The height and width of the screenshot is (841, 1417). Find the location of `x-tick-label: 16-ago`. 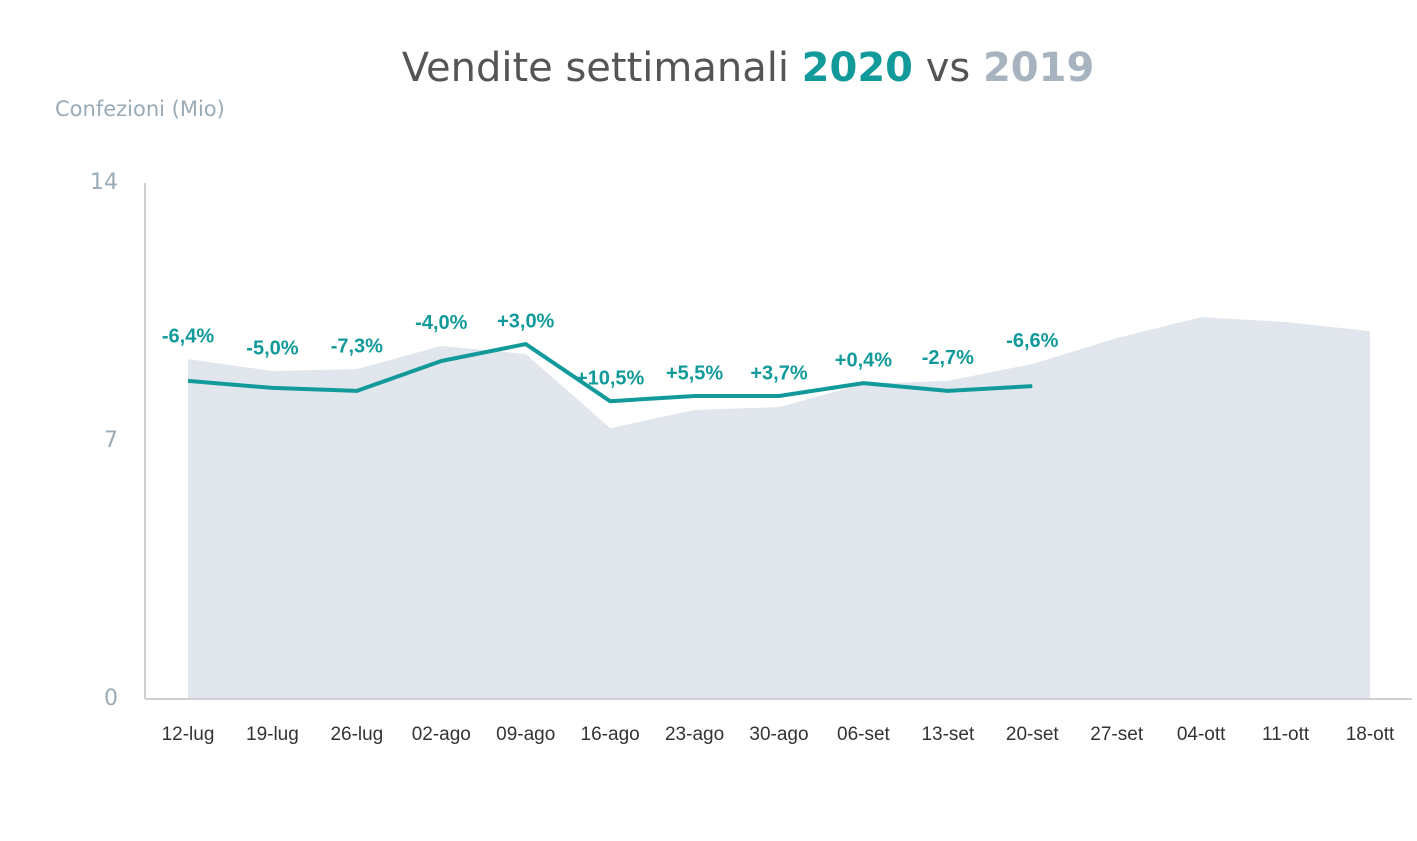

x-tick-label: 16-ago is located at coordinates (610, 734).